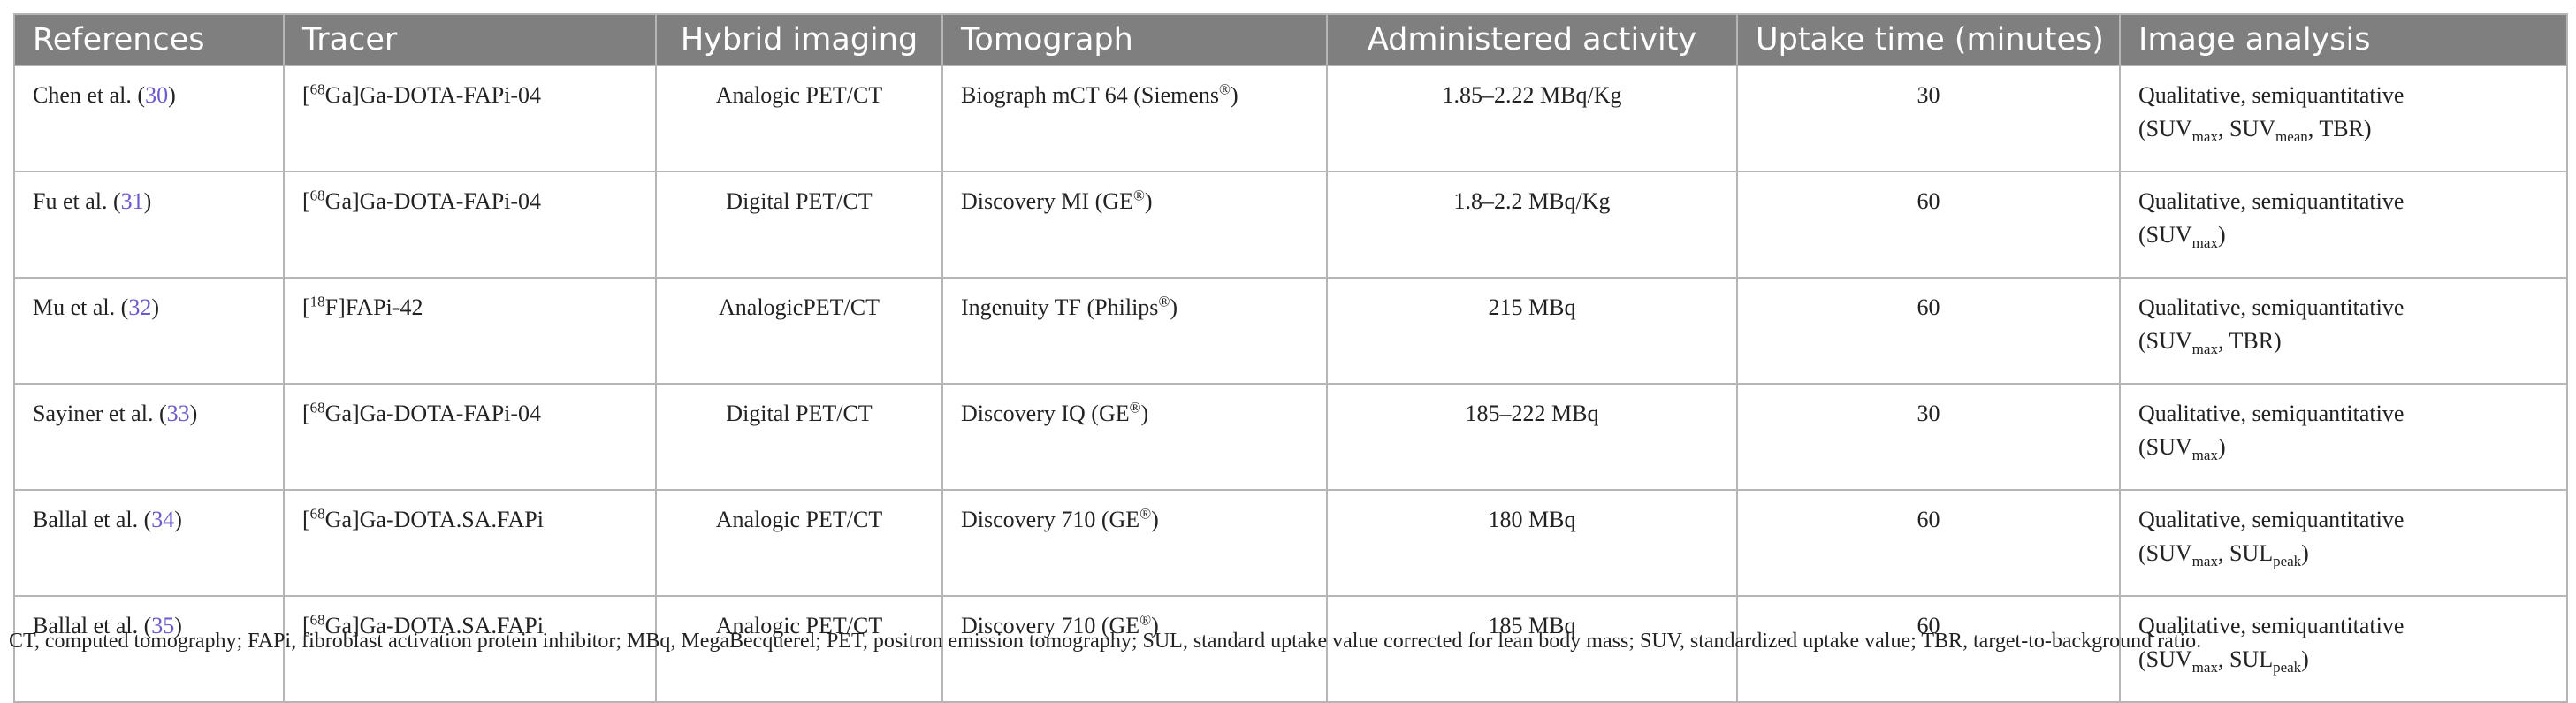 The image size is (2576, 703). I want to click on cell-line: Sayiner et al. (33), so click(149, 414).